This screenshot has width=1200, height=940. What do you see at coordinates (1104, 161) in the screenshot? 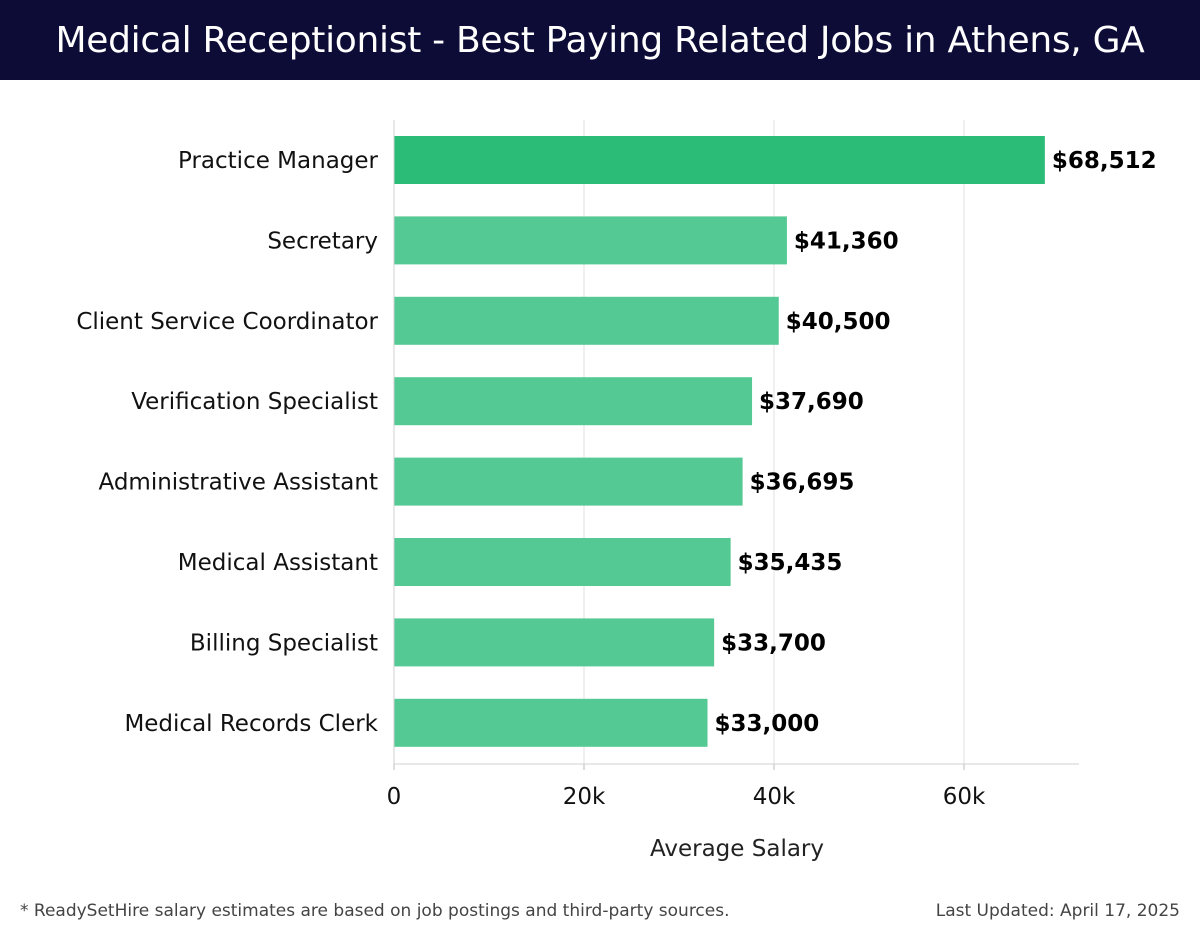
I see `value-label: $68,512` at bounding box center [1104, 161].